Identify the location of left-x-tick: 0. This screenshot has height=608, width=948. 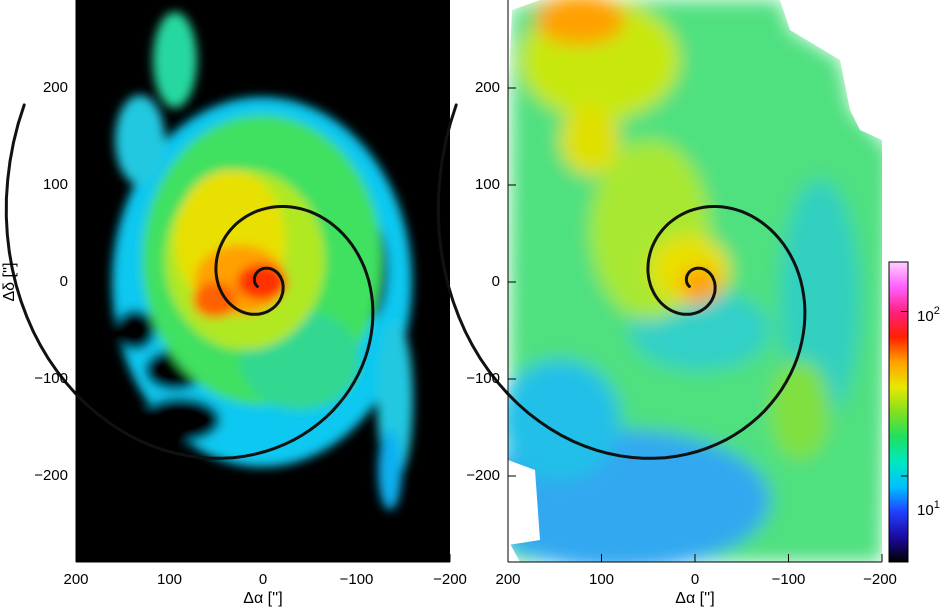
(263, 579).